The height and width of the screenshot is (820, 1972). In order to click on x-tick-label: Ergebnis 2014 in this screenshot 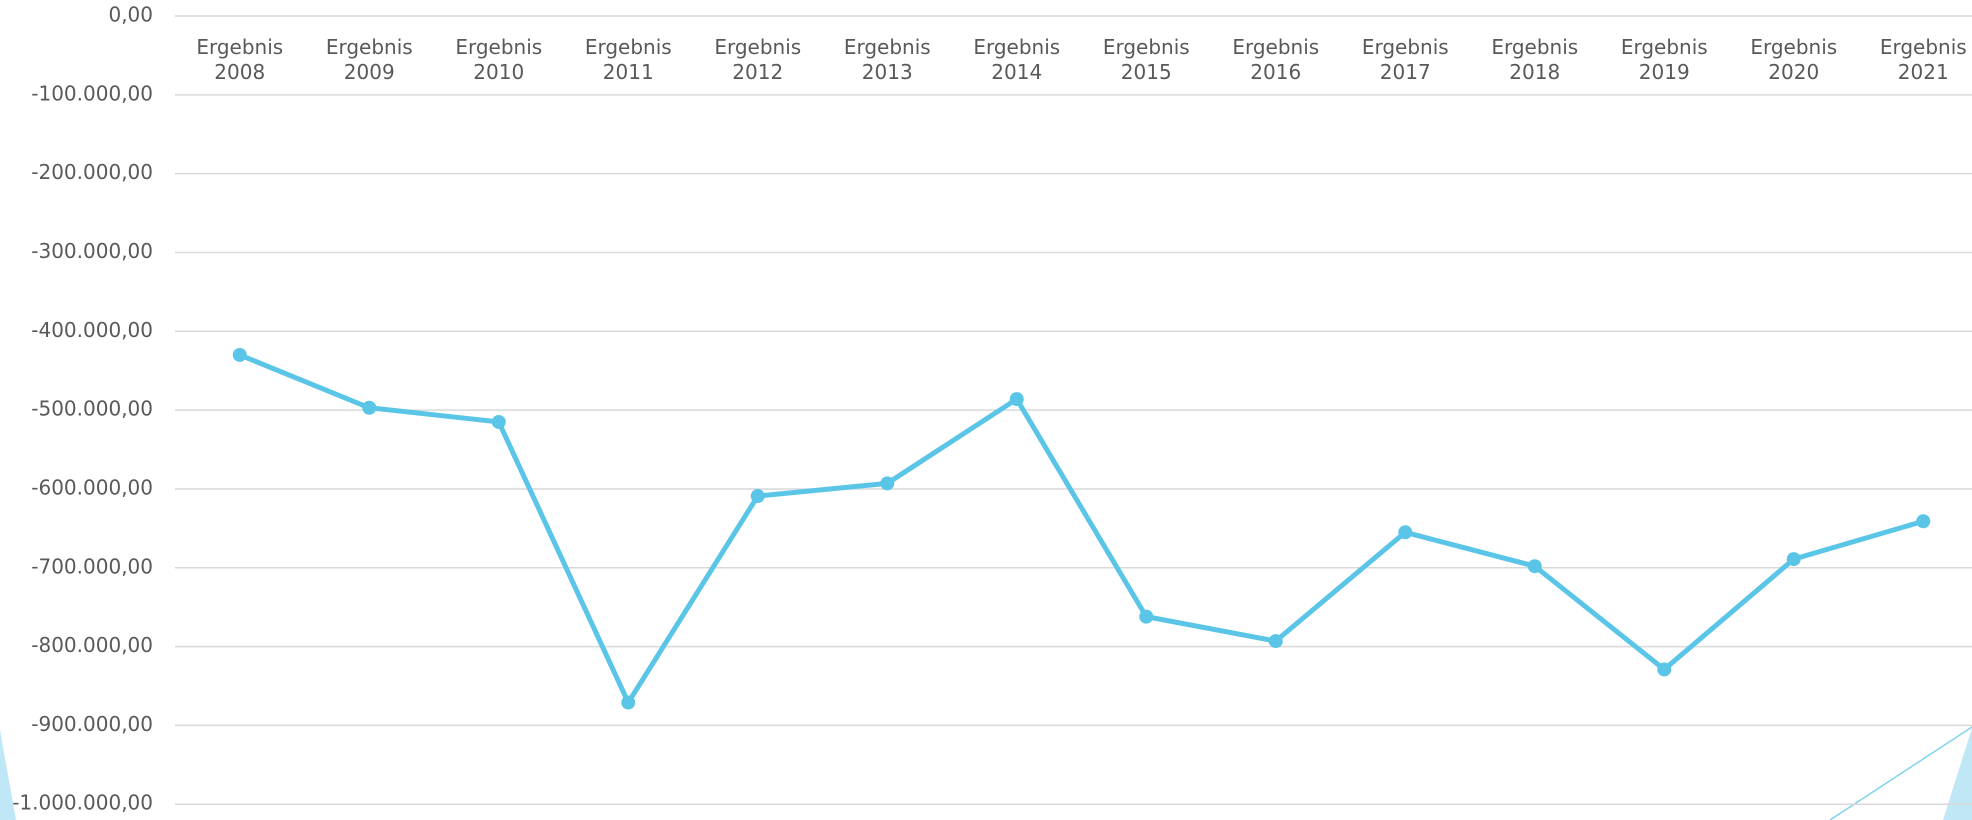, I will do `click(1017, 59)`.